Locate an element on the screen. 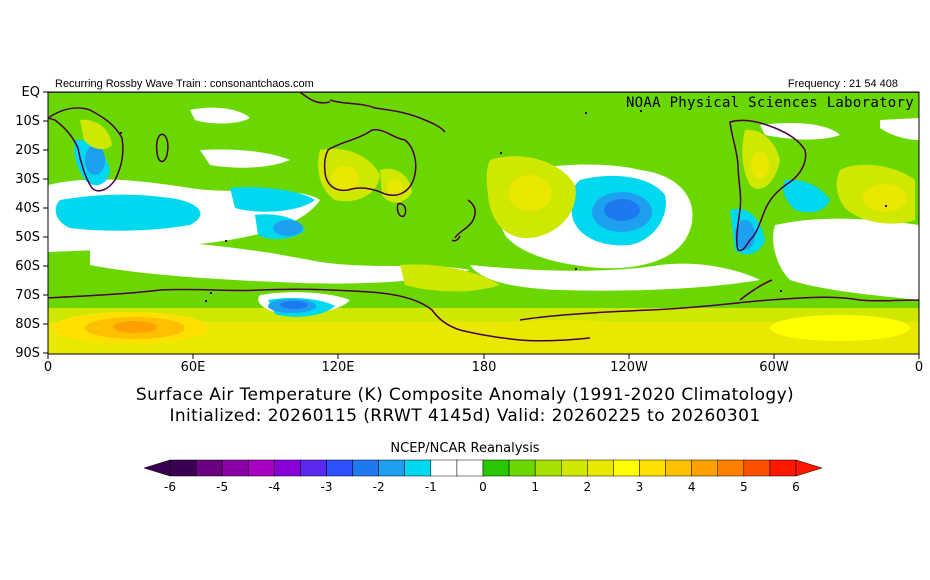  antarctic-warm-blob is located at coordinates (481, 328).